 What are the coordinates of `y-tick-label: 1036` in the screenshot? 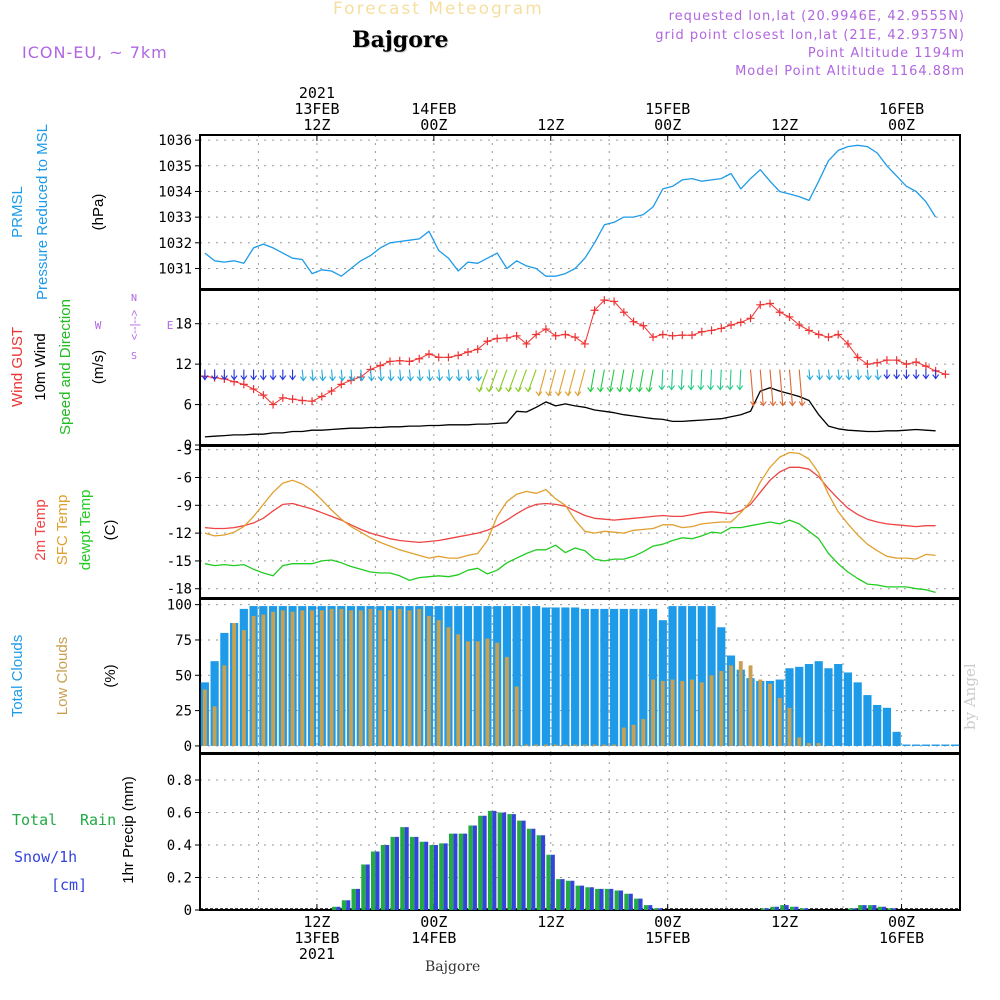 It's located at (175, 141).